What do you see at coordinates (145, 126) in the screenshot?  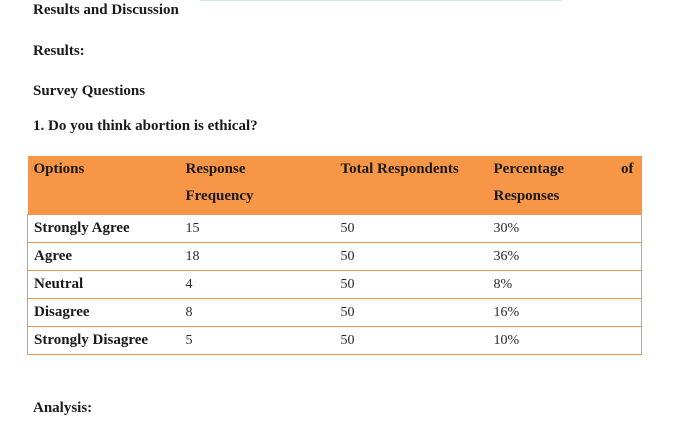 I see `question-text: 1. Do you think abortion is ethical?` at bounding box center [145, 126].